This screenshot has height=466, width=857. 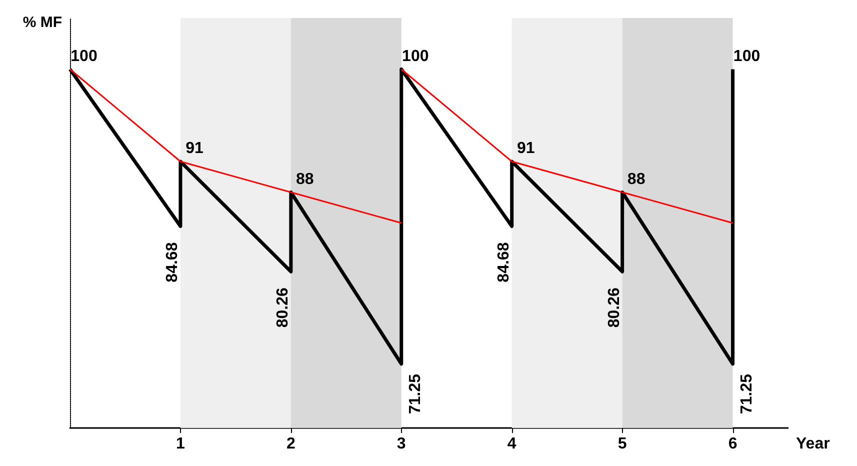 What do you see at coordinates (401, 444) in the screenshot?
I see `x-tick-label: 3` at bounding box center [401, 444].